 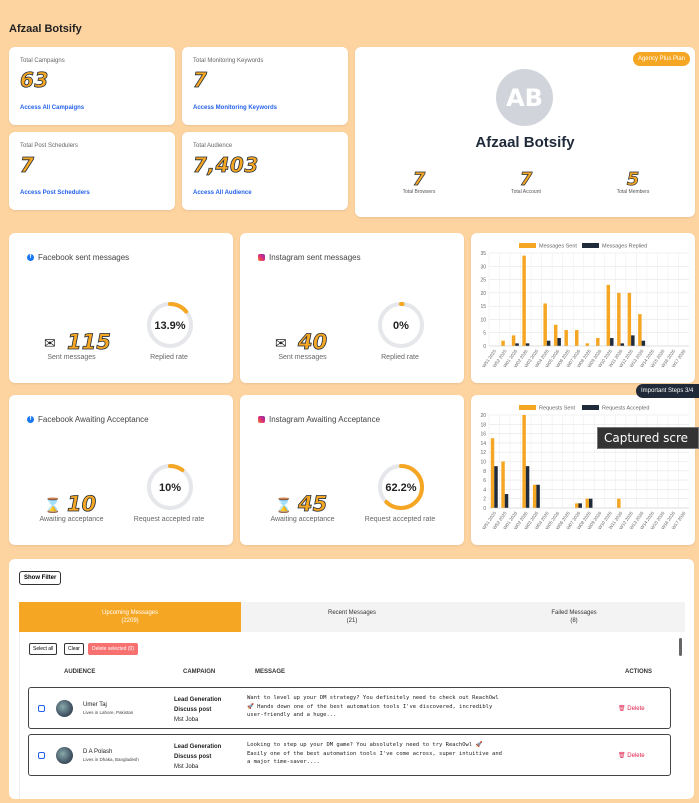 I want to click on rate-value: 62.2%, so click(x=400, y=488).